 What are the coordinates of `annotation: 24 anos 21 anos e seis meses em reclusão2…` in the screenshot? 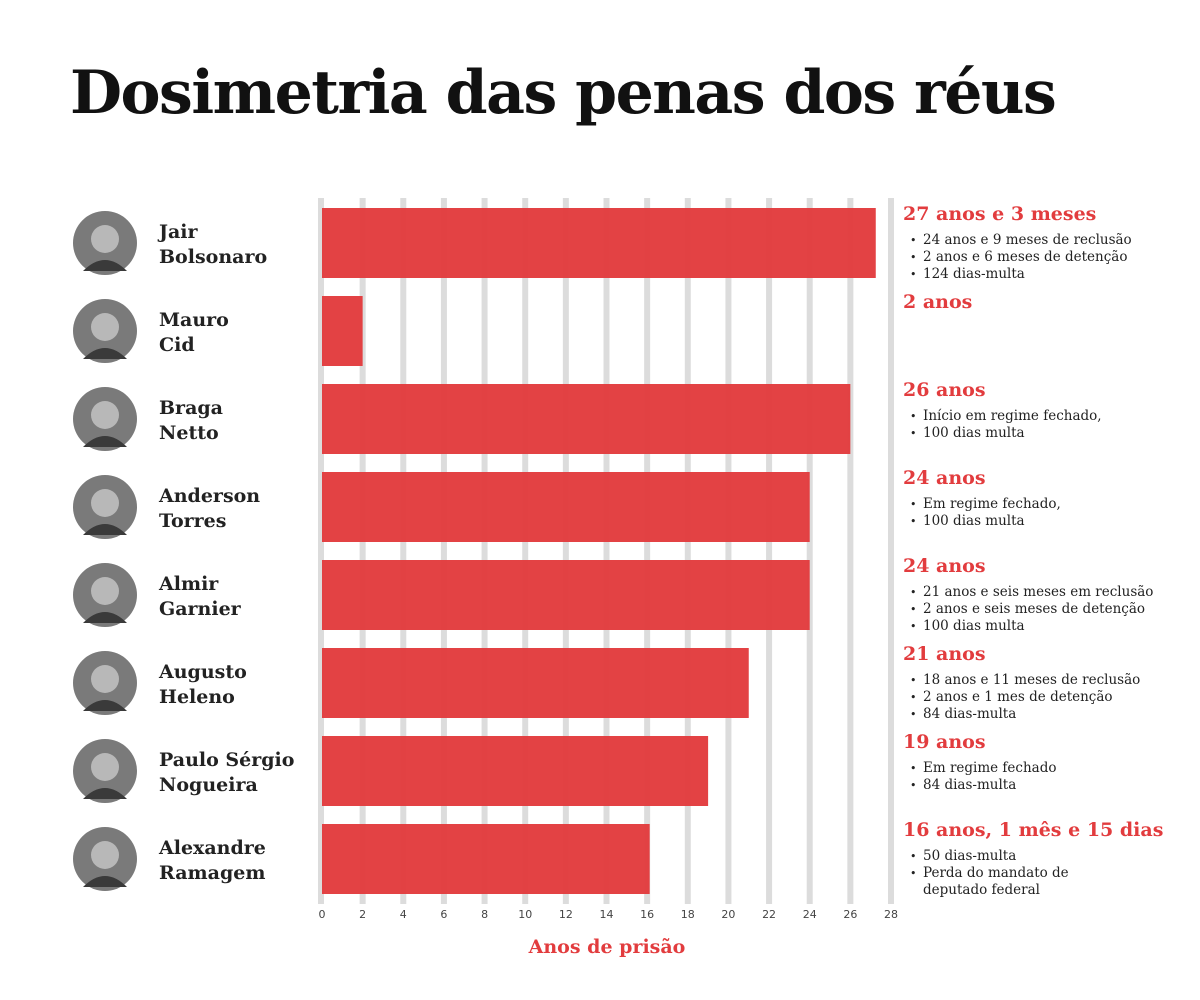 It's located at (1050, 594).